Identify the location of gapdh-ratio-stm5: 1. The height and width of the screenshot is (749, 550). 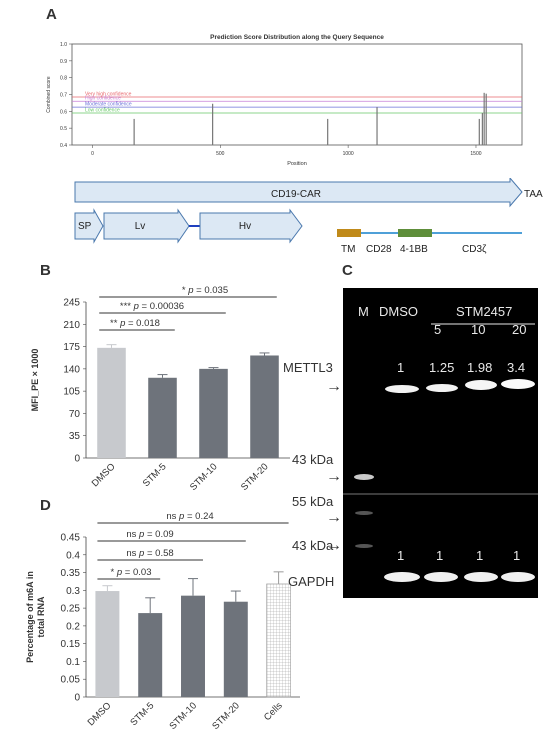
(440, 555).